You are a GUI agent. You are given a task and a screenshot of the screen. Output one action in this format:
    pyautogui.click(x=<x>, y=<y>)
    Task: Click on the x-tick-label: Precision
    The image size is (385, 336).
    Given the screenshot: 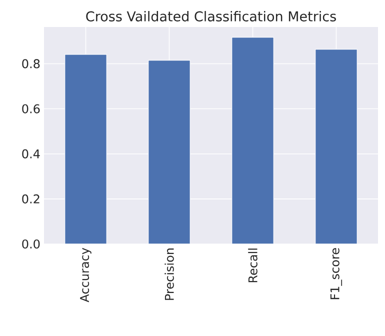 What is the action you would take?
    pyautogui.click(x=169, y=274)
    